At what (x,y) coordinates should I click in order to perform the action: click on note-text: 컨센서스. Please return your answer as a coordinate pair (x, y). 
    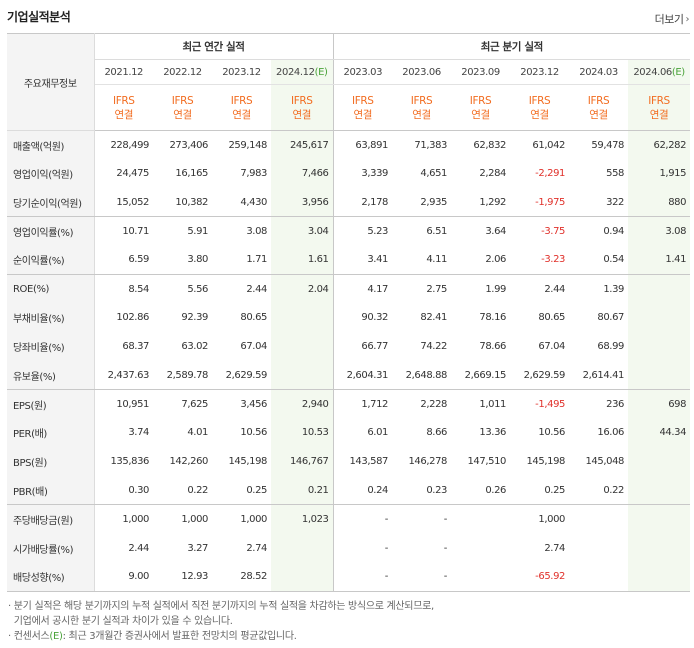
    Looking at the image, I should click on (31, 636).